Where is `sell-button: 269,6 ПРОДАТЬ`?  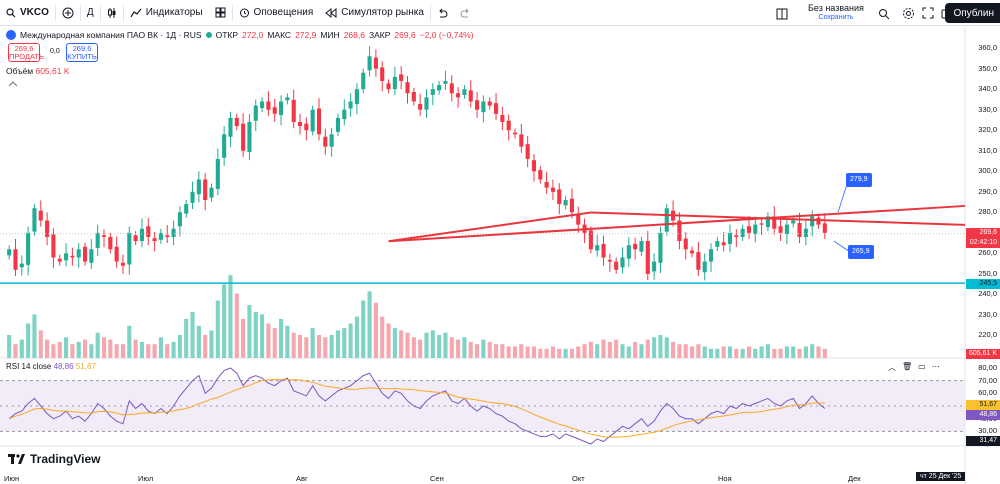 sell-button: 269,6 ПРОДАТЬ is located at coordinates (26, 52).